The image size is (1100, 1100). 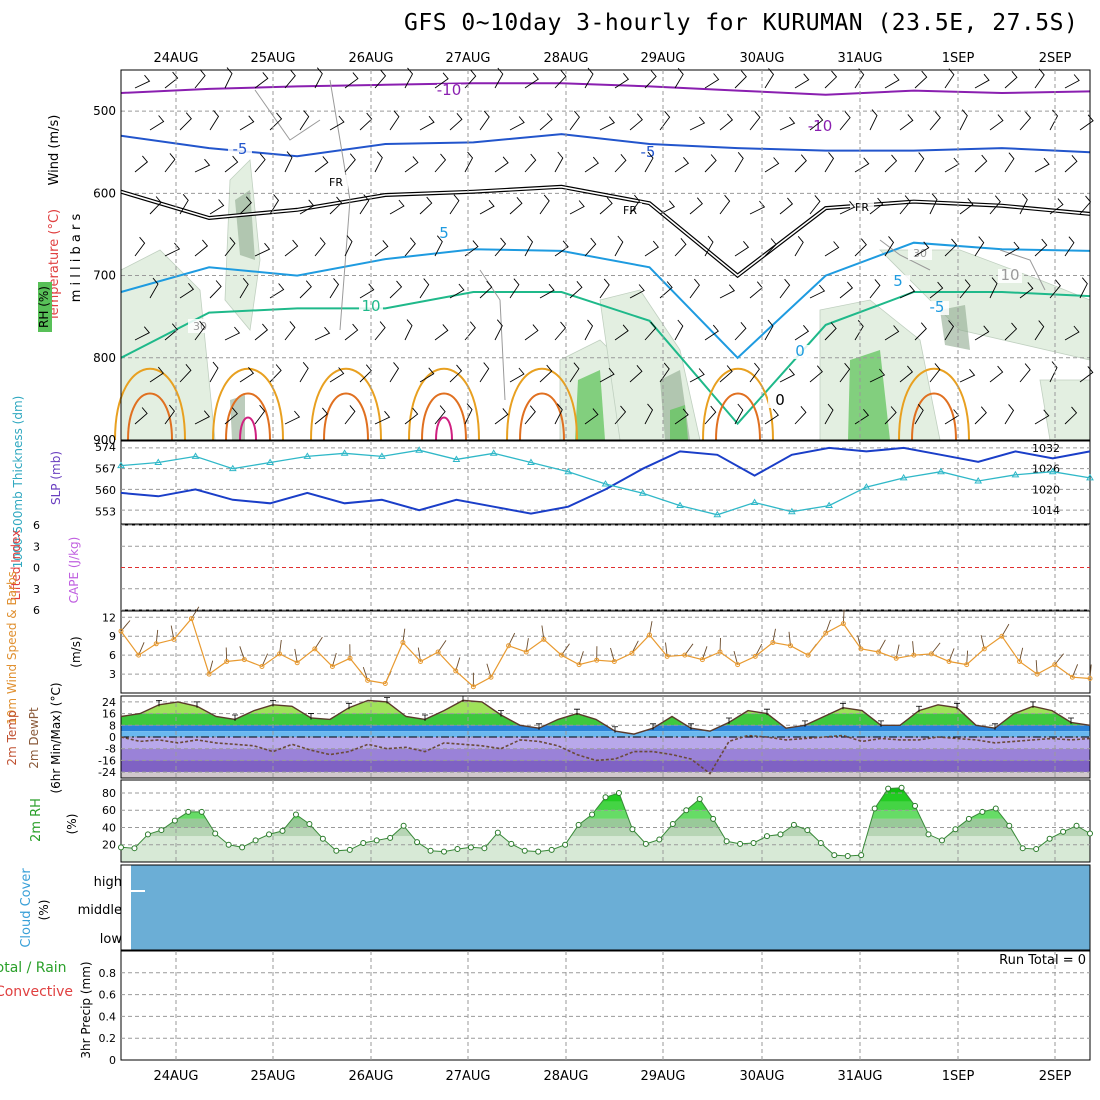 What do you see at coordinates (36, 546) in the screenshot?
I see `lifted-index-tick: 3` at bounding box center [36, 546].